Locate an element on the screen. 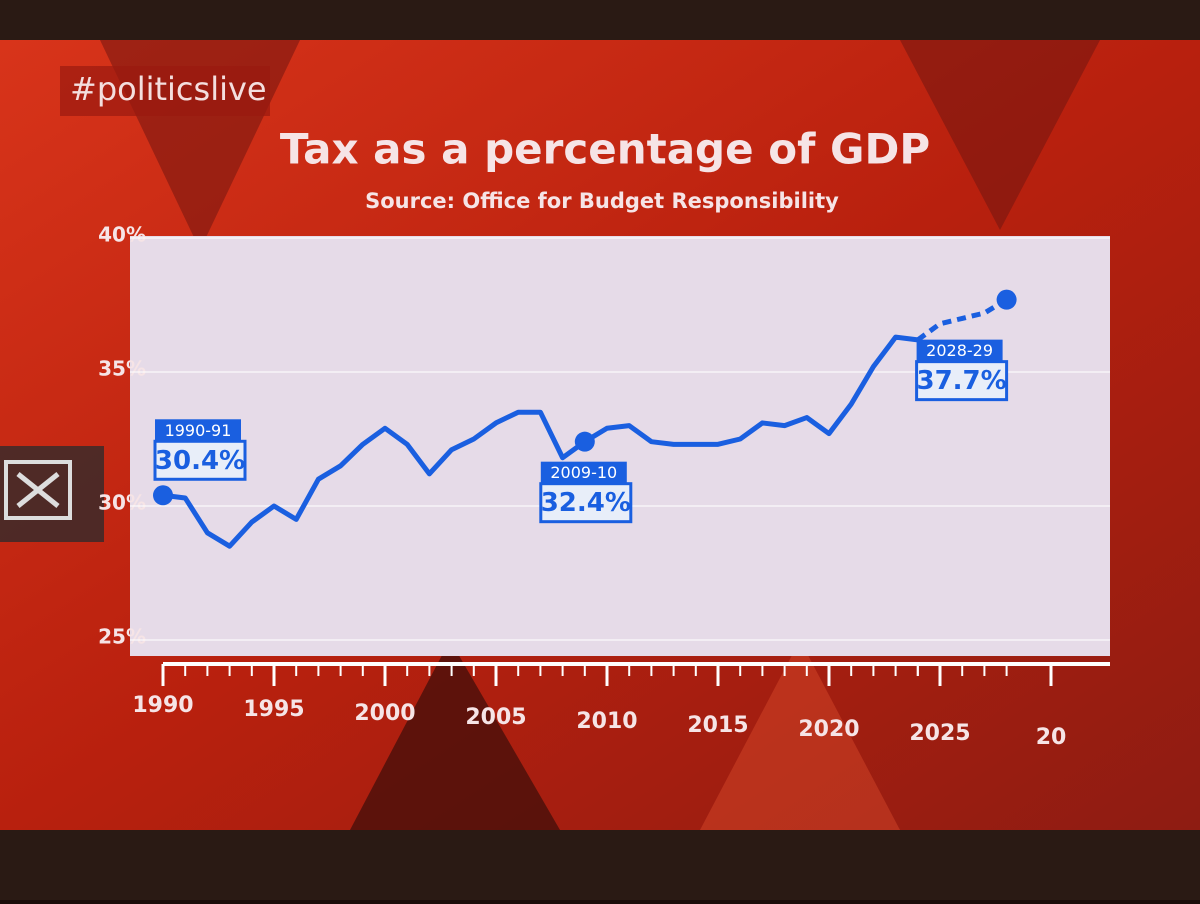 The width and height of the screenshot is (1200, 904). chart-subtitle: Source: Office for Budget Responsibility is located at coordinates (602, 201).